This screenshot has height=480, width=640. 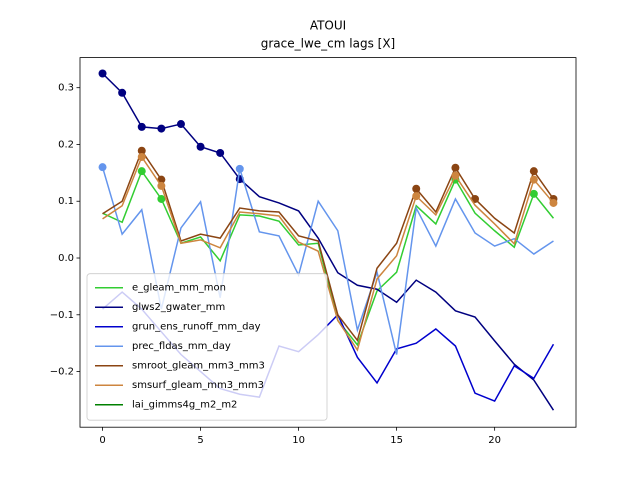 What do you see at coordinates (179, 288) in the screenshot?
I see `legend-label: e_gleam_mm_mon` at bounding box center [179, 288].